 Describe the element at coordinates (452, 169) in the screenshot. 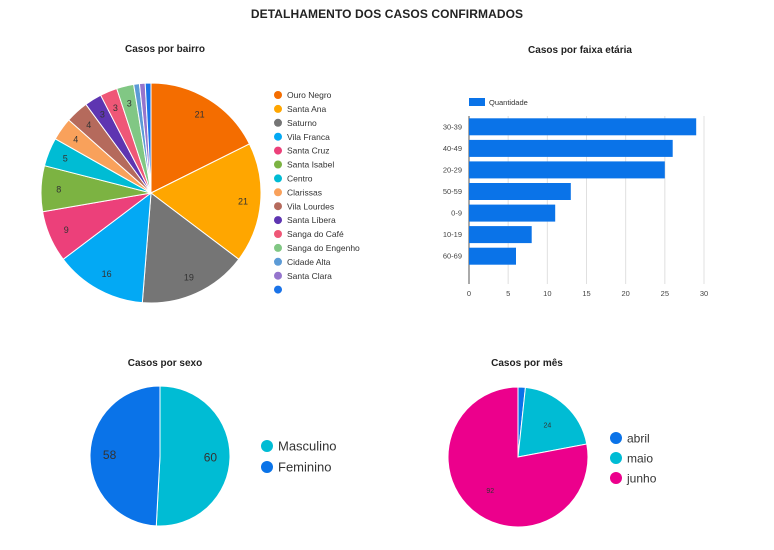

I see `idade-category-label: 20-29` at that location.